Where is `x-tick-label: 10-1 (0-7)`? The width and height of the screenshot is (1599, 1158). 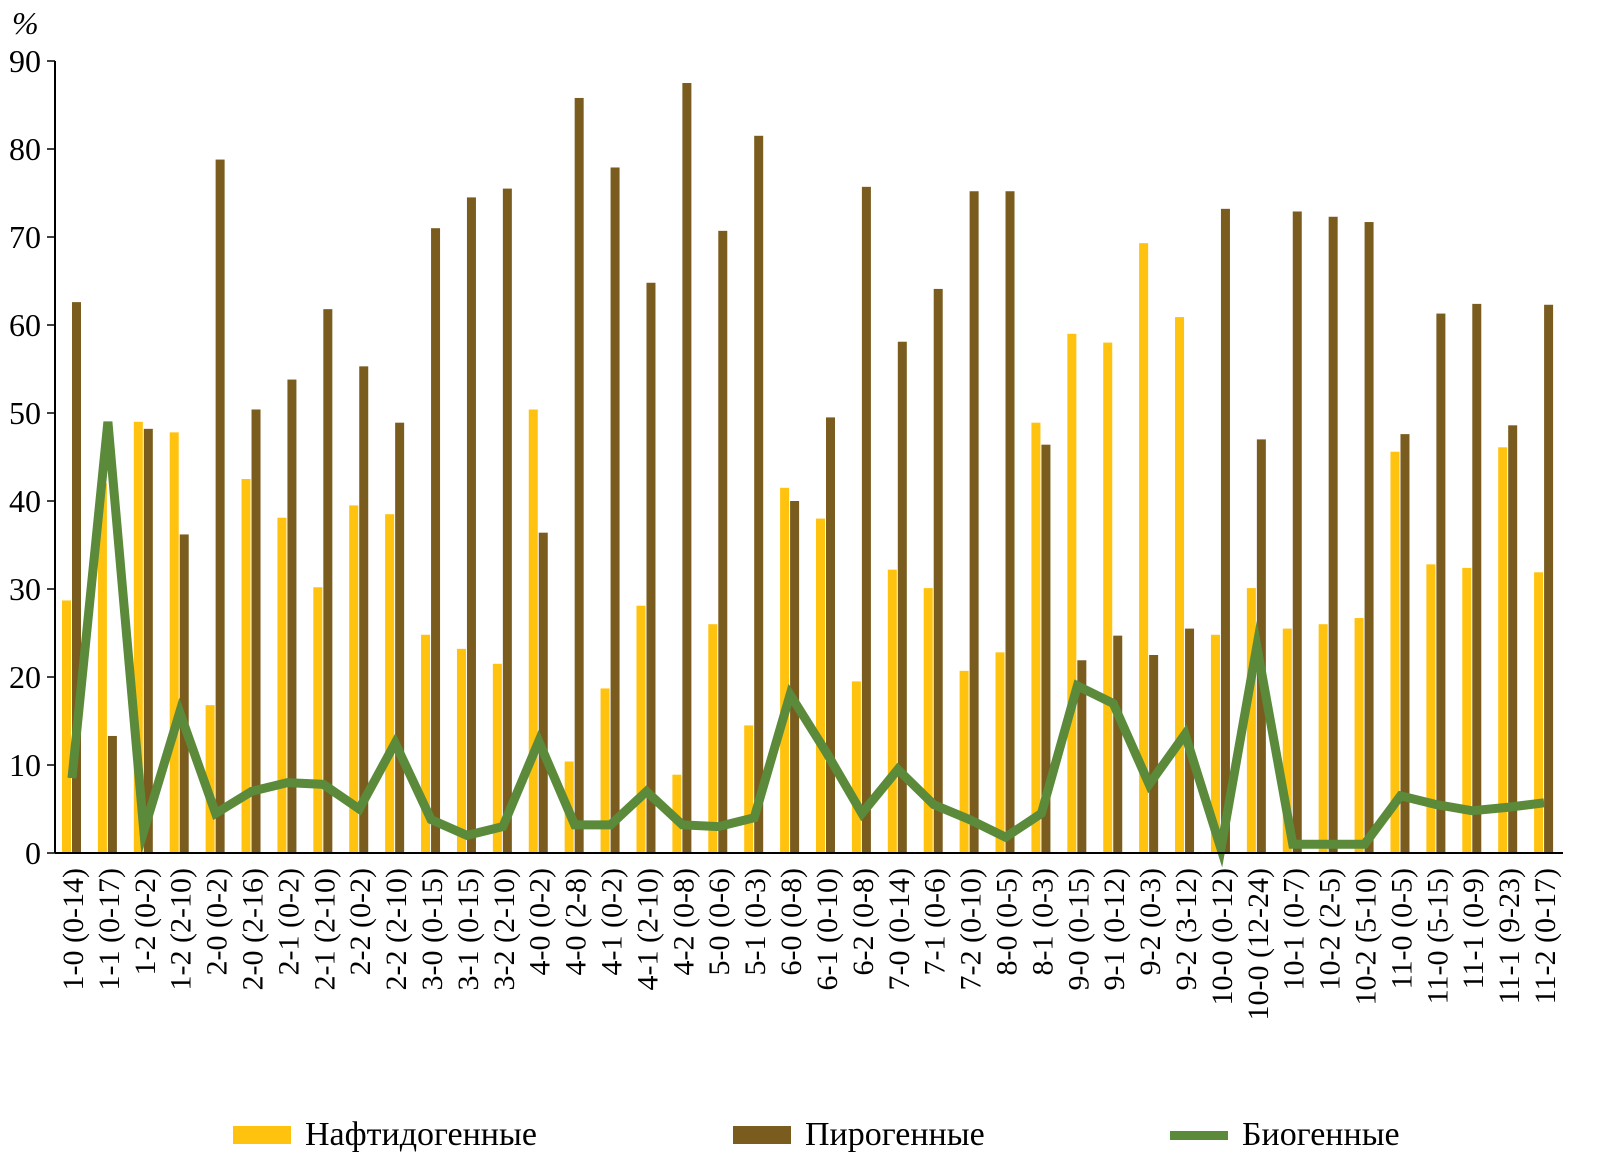 x-tick-label: 10-1 (0-7) is located at coordinates (1294, 929).